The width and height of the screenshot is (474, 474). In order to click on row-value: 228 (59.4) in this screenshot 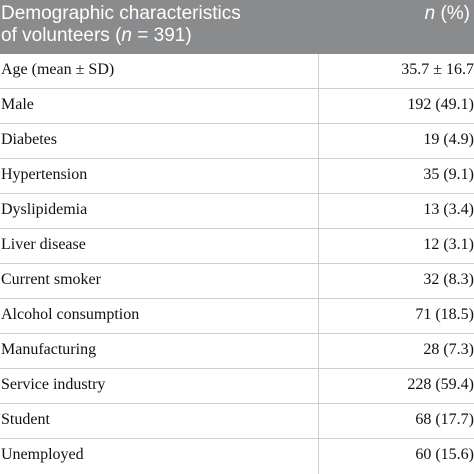, I will do `click(440, 384)`.